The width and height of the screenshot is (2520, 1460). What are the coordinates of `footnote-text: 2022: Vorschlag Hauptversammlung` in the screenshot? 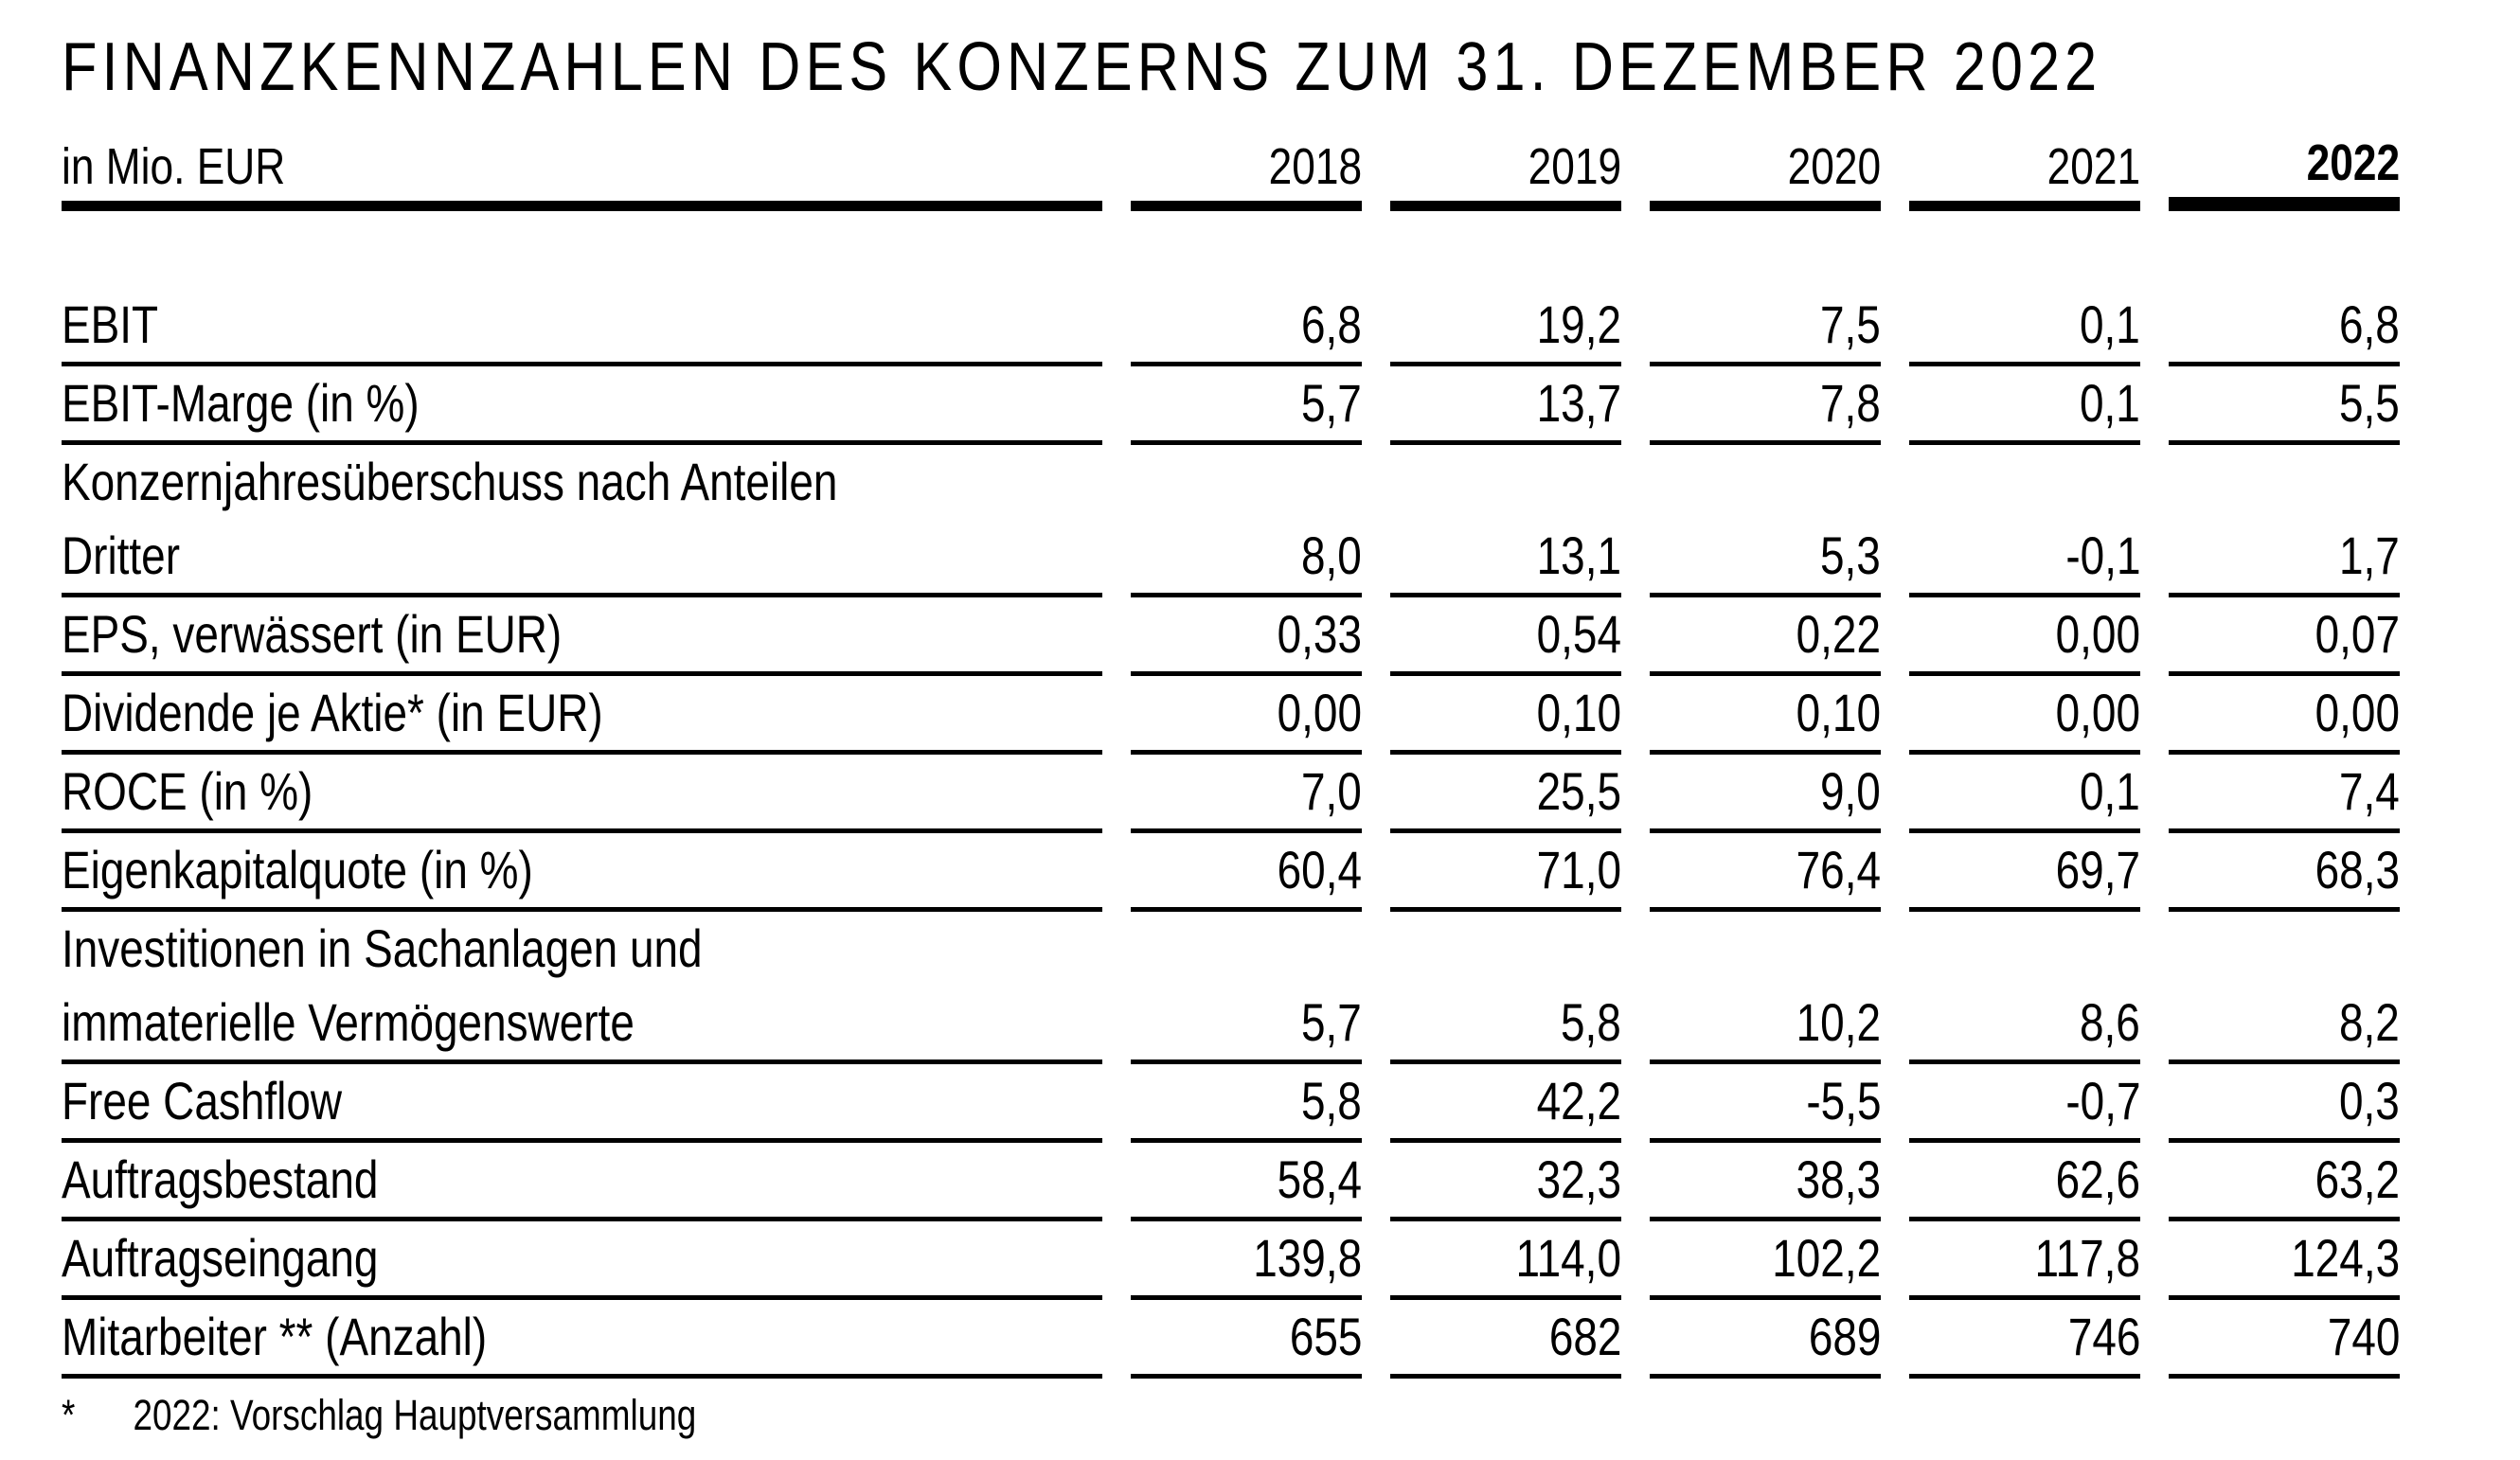 It's located at (415, 1415).